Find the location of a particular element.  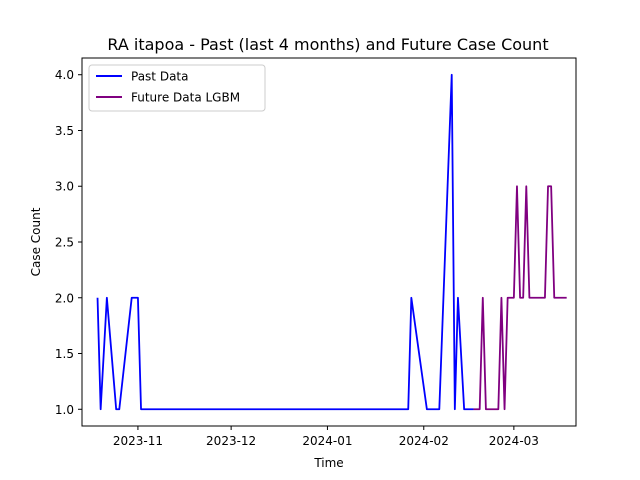

y-tick-label: 2.0 is located at coordinates (64, 298).